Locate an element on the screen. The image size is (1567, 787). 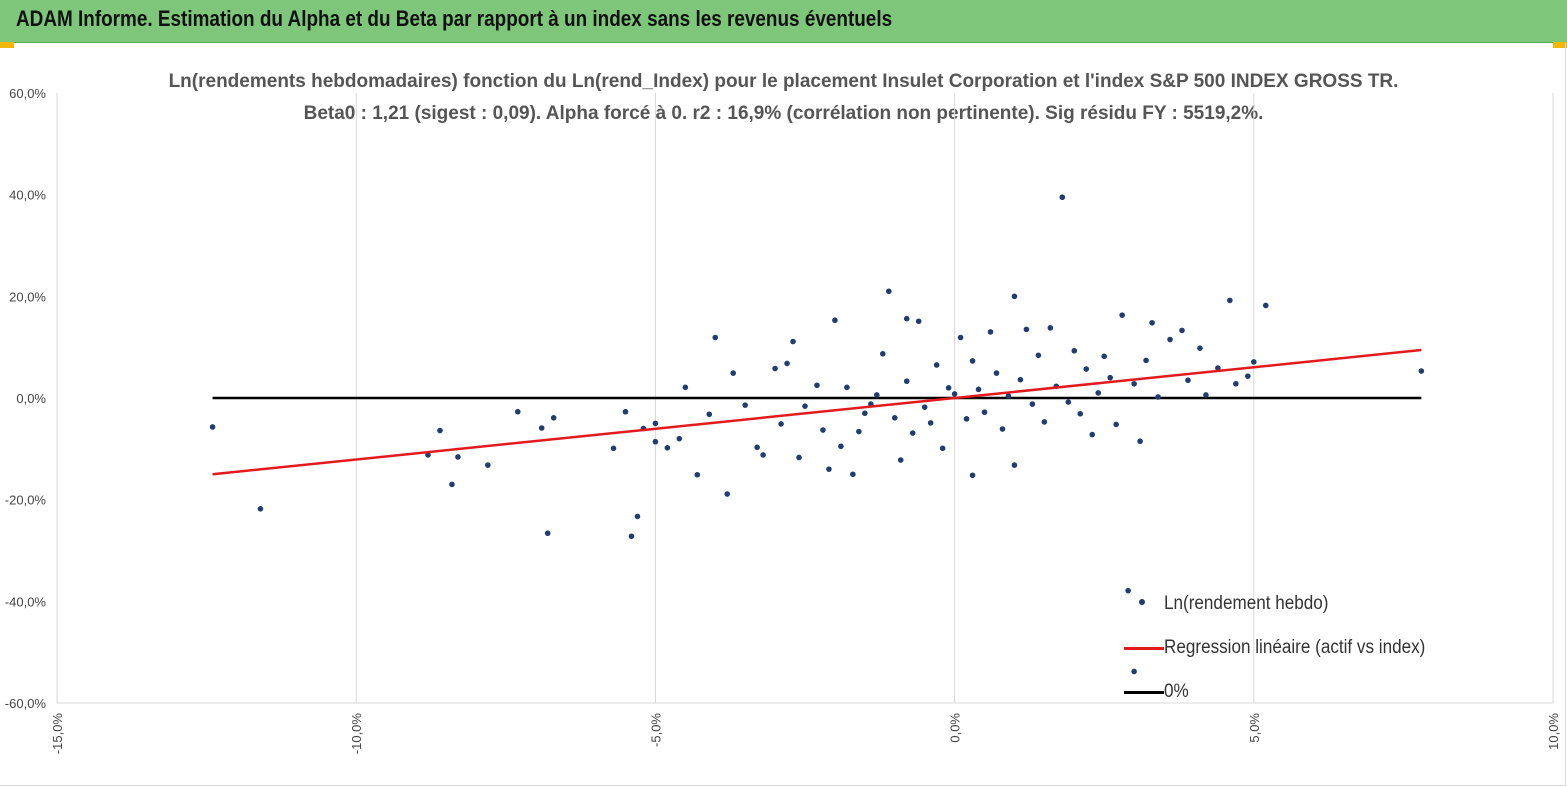
y-tick-label-6: -60,0% is located at coordinates (26, 703).